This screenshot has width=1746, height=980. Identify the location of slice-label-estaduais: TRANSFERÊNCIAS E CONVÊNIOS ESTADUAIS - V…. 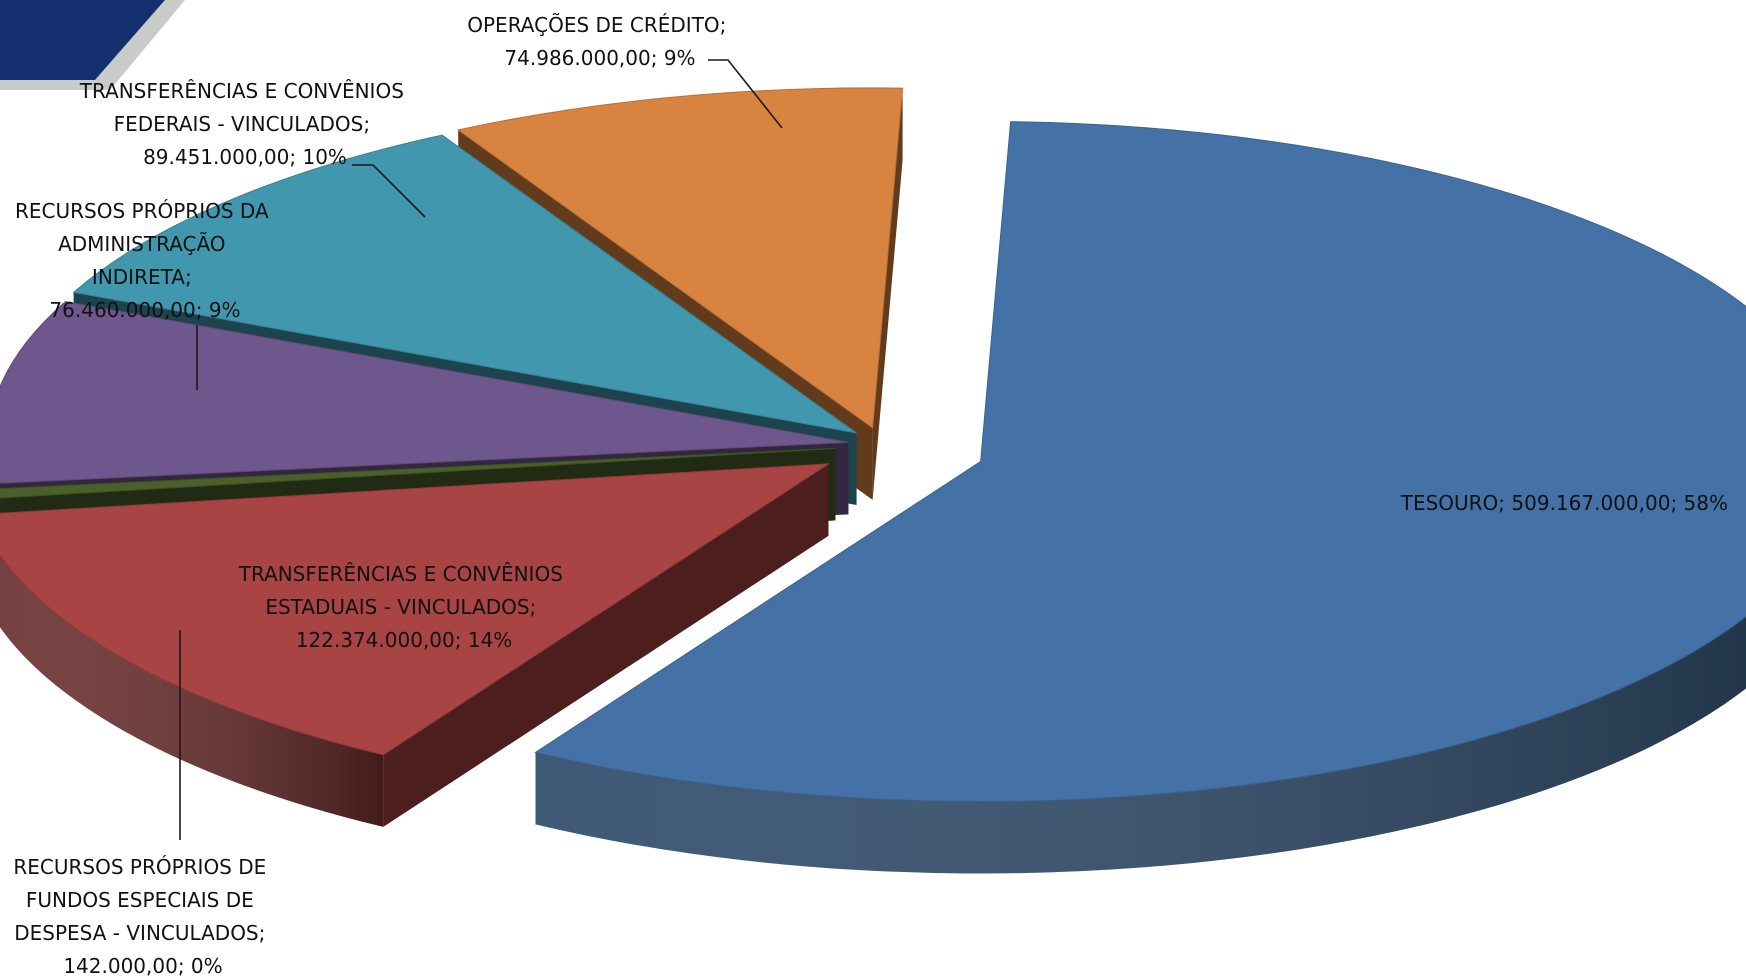
(404, 607).